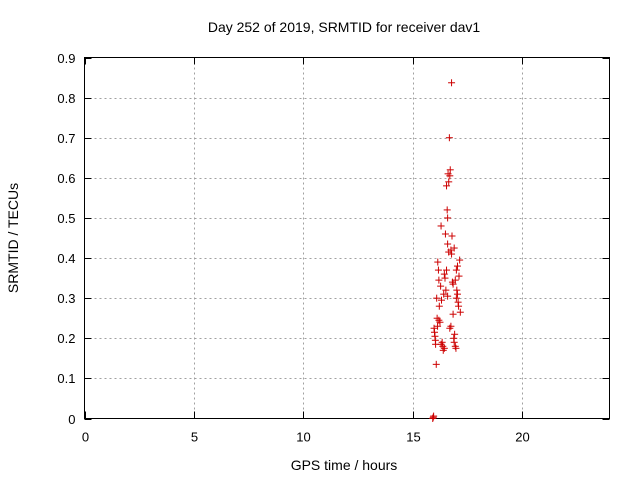 This screenshot has height=480, width=640. I want to click on y-tick-label: 0.3, so click(66, 298).